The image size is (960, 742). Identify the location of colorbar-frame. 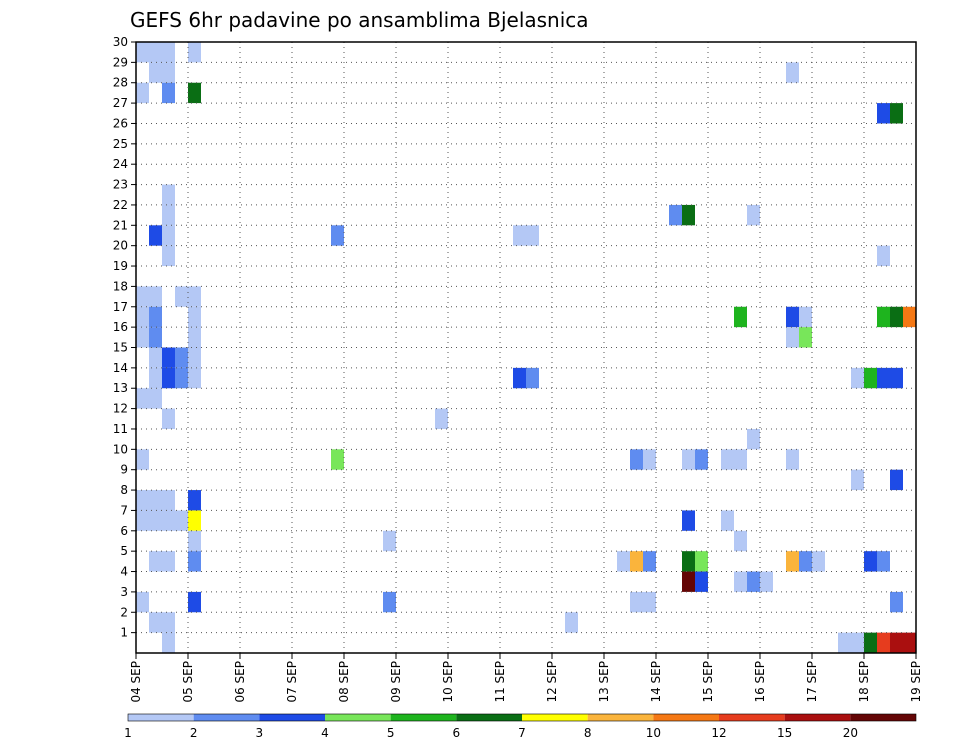
(522, 717).